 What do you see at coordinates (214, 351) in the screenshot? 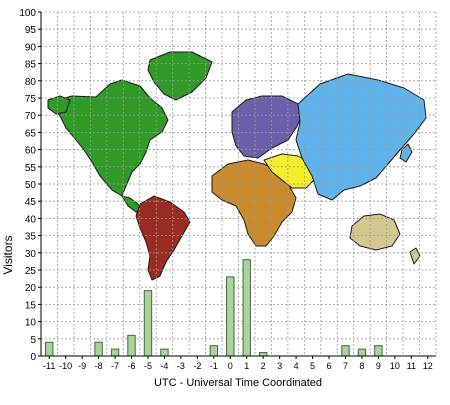
I see `bar-utc--1` at bounding box center [214, 351].